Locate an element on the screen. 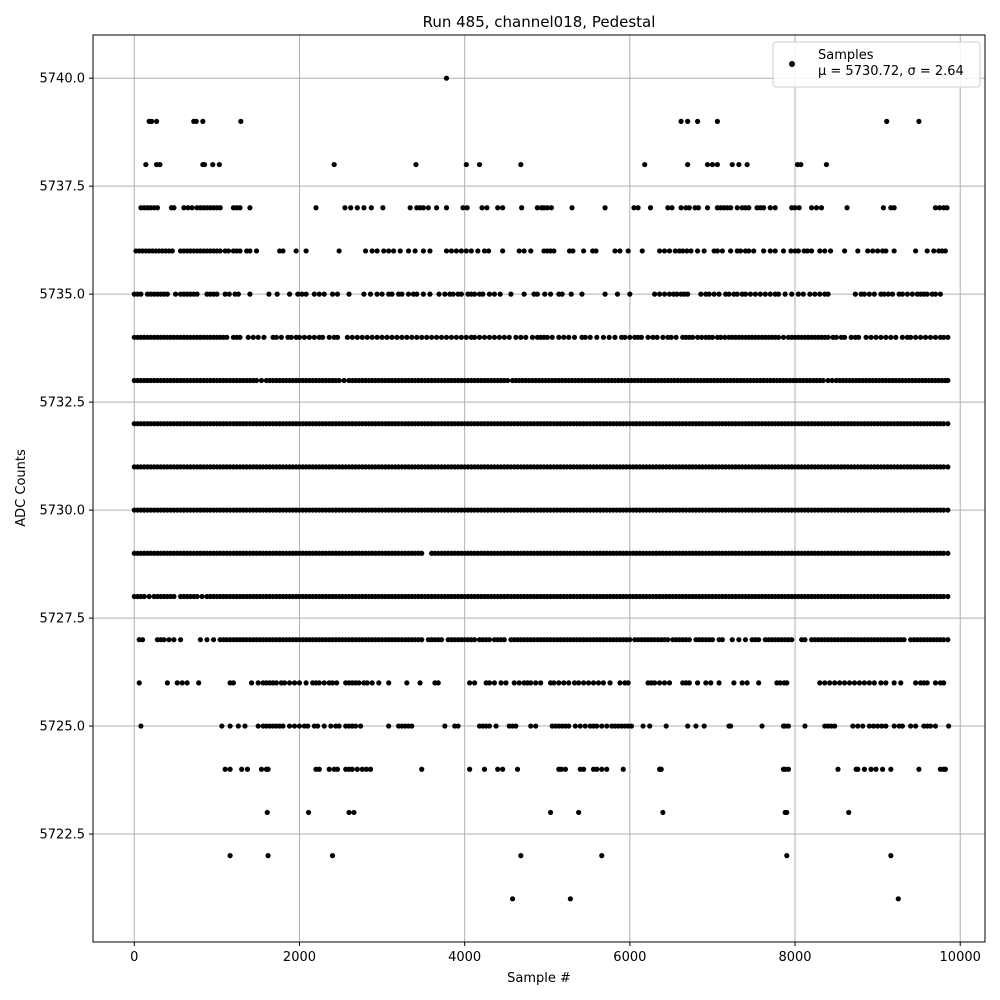  x-tick-label: 10000 is located at coordinates (960, 957).